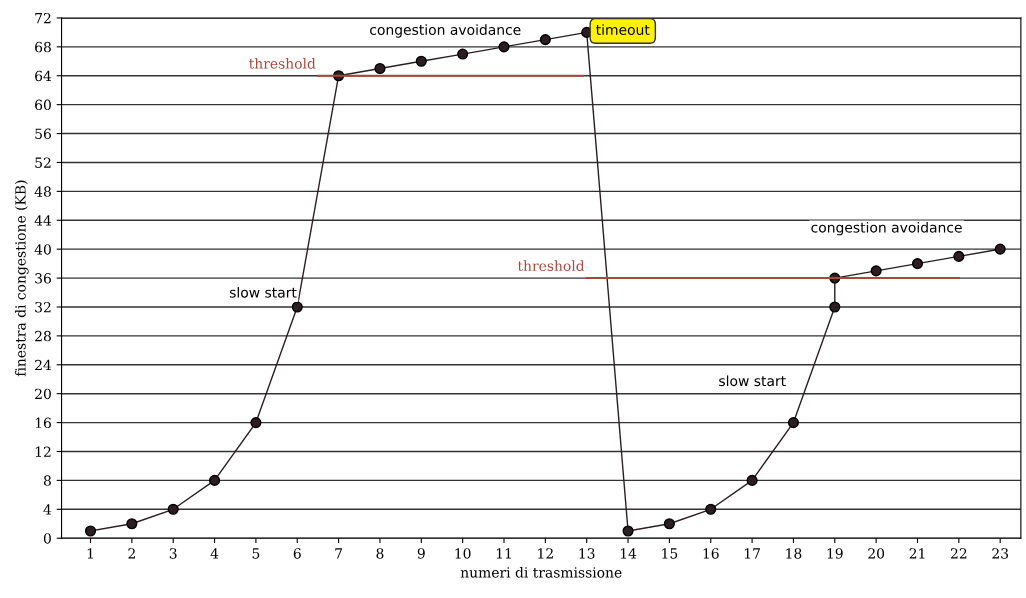  I want to click on x-tick-label: 22, so click(958, 553).